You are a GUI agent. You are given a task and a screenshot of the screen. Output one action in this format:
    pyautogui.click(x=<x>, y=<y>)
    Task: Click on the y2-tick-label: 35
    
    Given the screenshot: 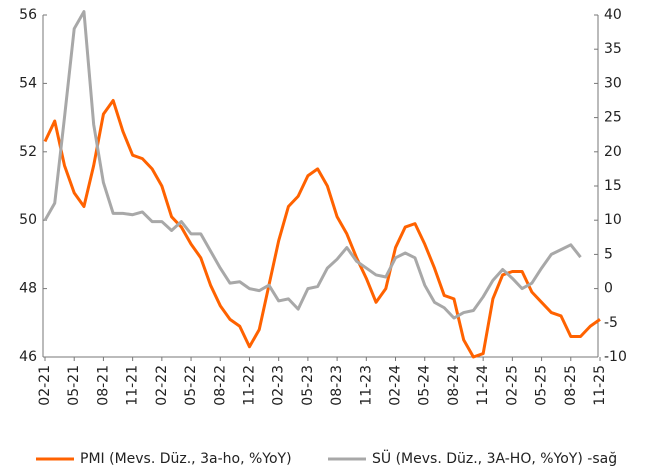 What is the action you would take?
    pyautogui.click(x=613, y=49)
    